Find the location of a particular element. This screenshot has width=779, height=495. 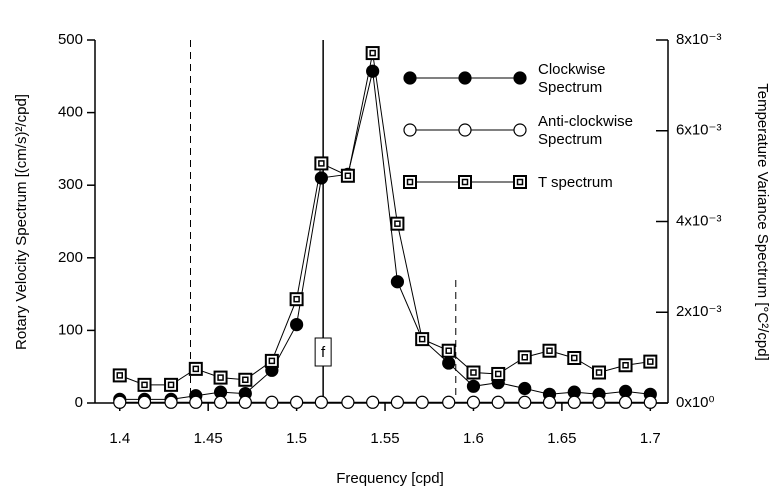

x-tick-label: 1.6 is located at coordinates (473, 438).